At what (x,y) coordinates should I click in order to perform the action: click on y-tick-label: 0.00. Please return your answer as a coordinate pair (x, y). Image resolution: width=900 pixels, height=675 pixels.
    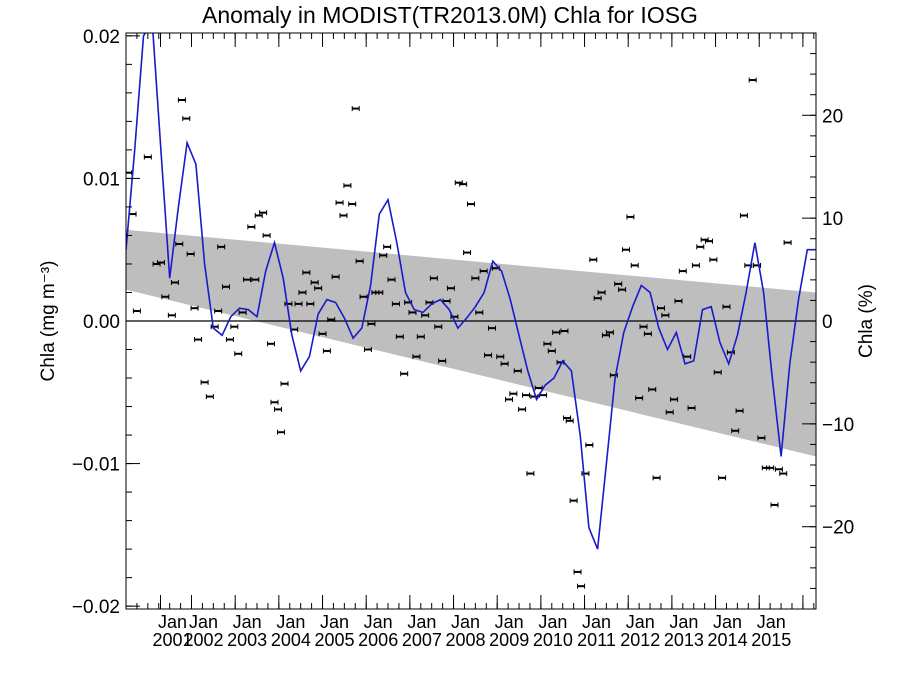
    Looking at the image, I should click on (101, 322).